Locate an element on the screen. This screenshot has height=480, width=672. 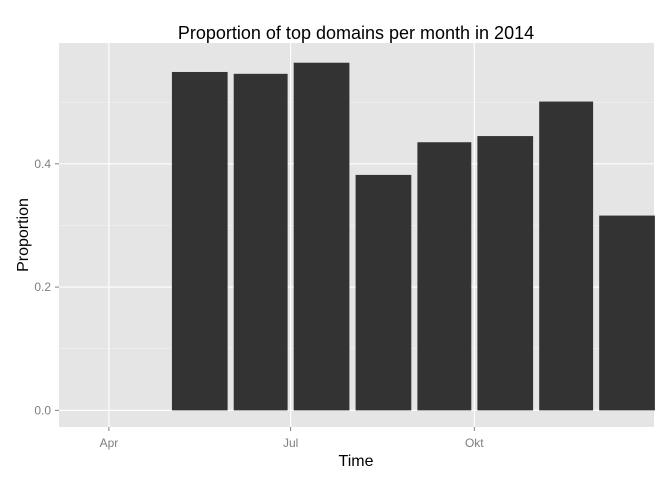
x-tick-label: Okt is located at coordinates (474, 443).